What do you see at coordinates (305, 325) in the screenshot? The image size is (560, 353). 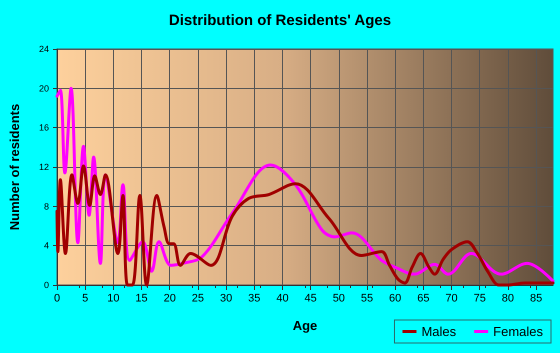 I see `x-axis-title: Age` at bounding box center [305, 325].